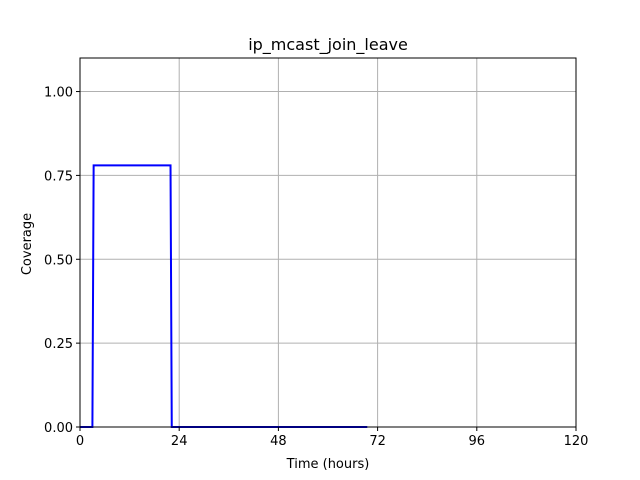  Describe the element at coordinates (58, 428) in the screenshot. I see `y-tick-label: 0.00` at that location.